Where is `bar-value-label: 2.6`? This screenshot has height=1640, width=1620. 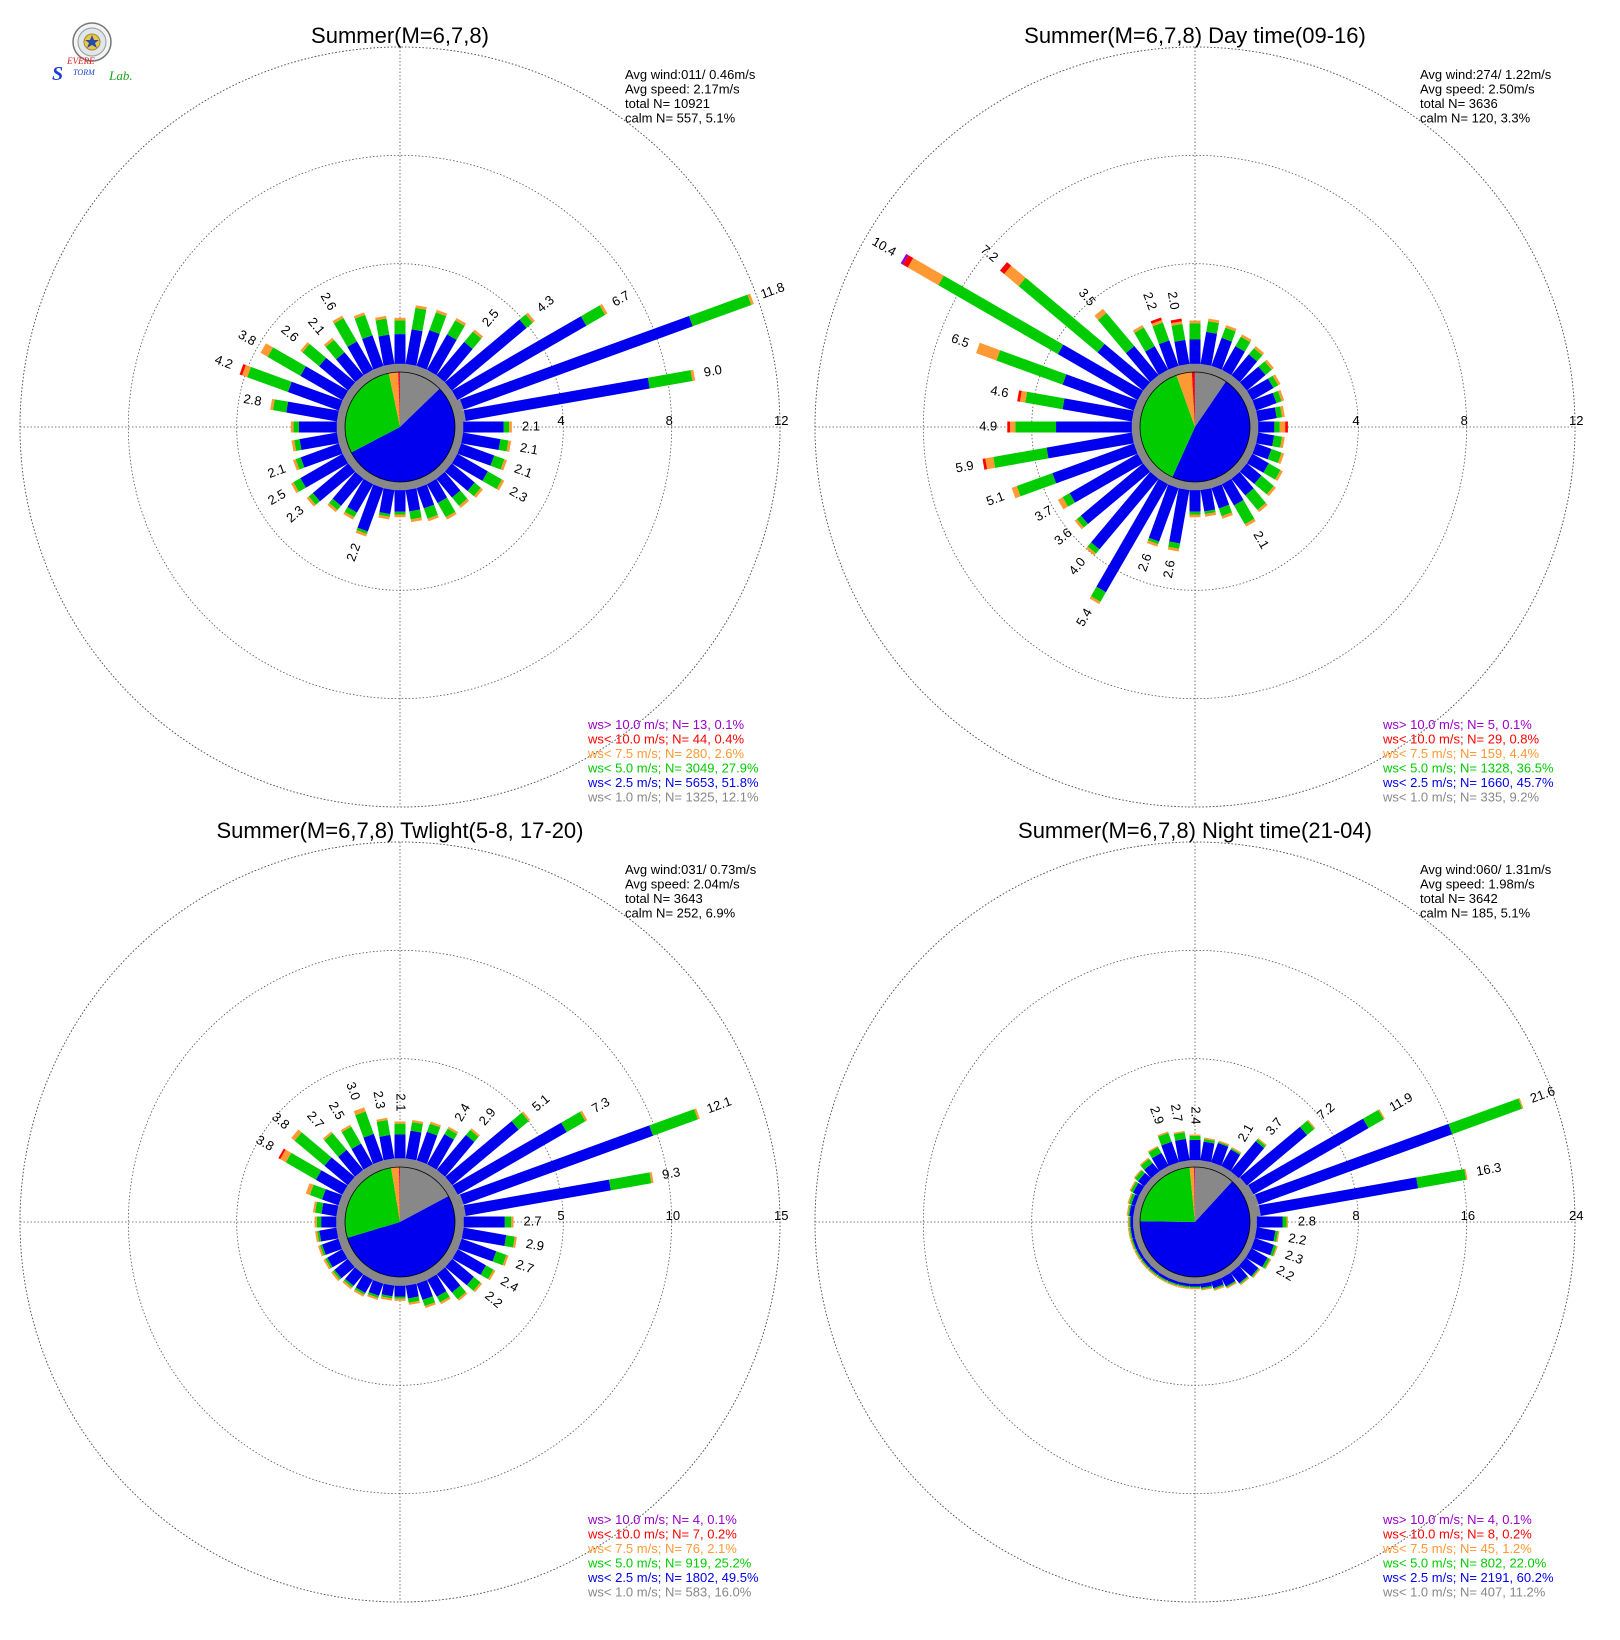
bar-value-label: 2.6 is located at coordinates (1144, 562).